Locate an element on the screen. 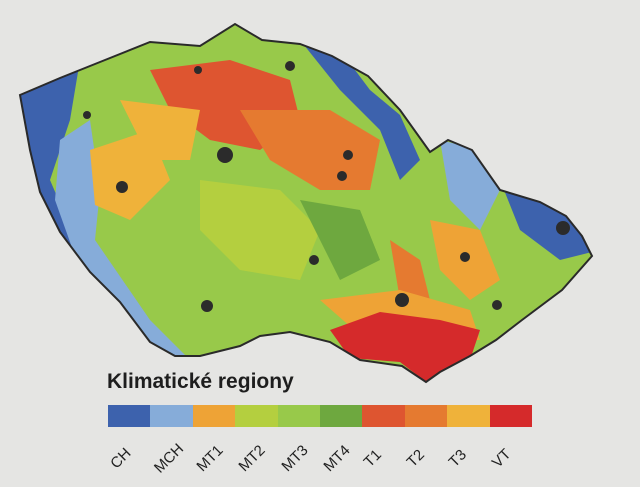  region-mt2 is located at coordinates (260, 230).